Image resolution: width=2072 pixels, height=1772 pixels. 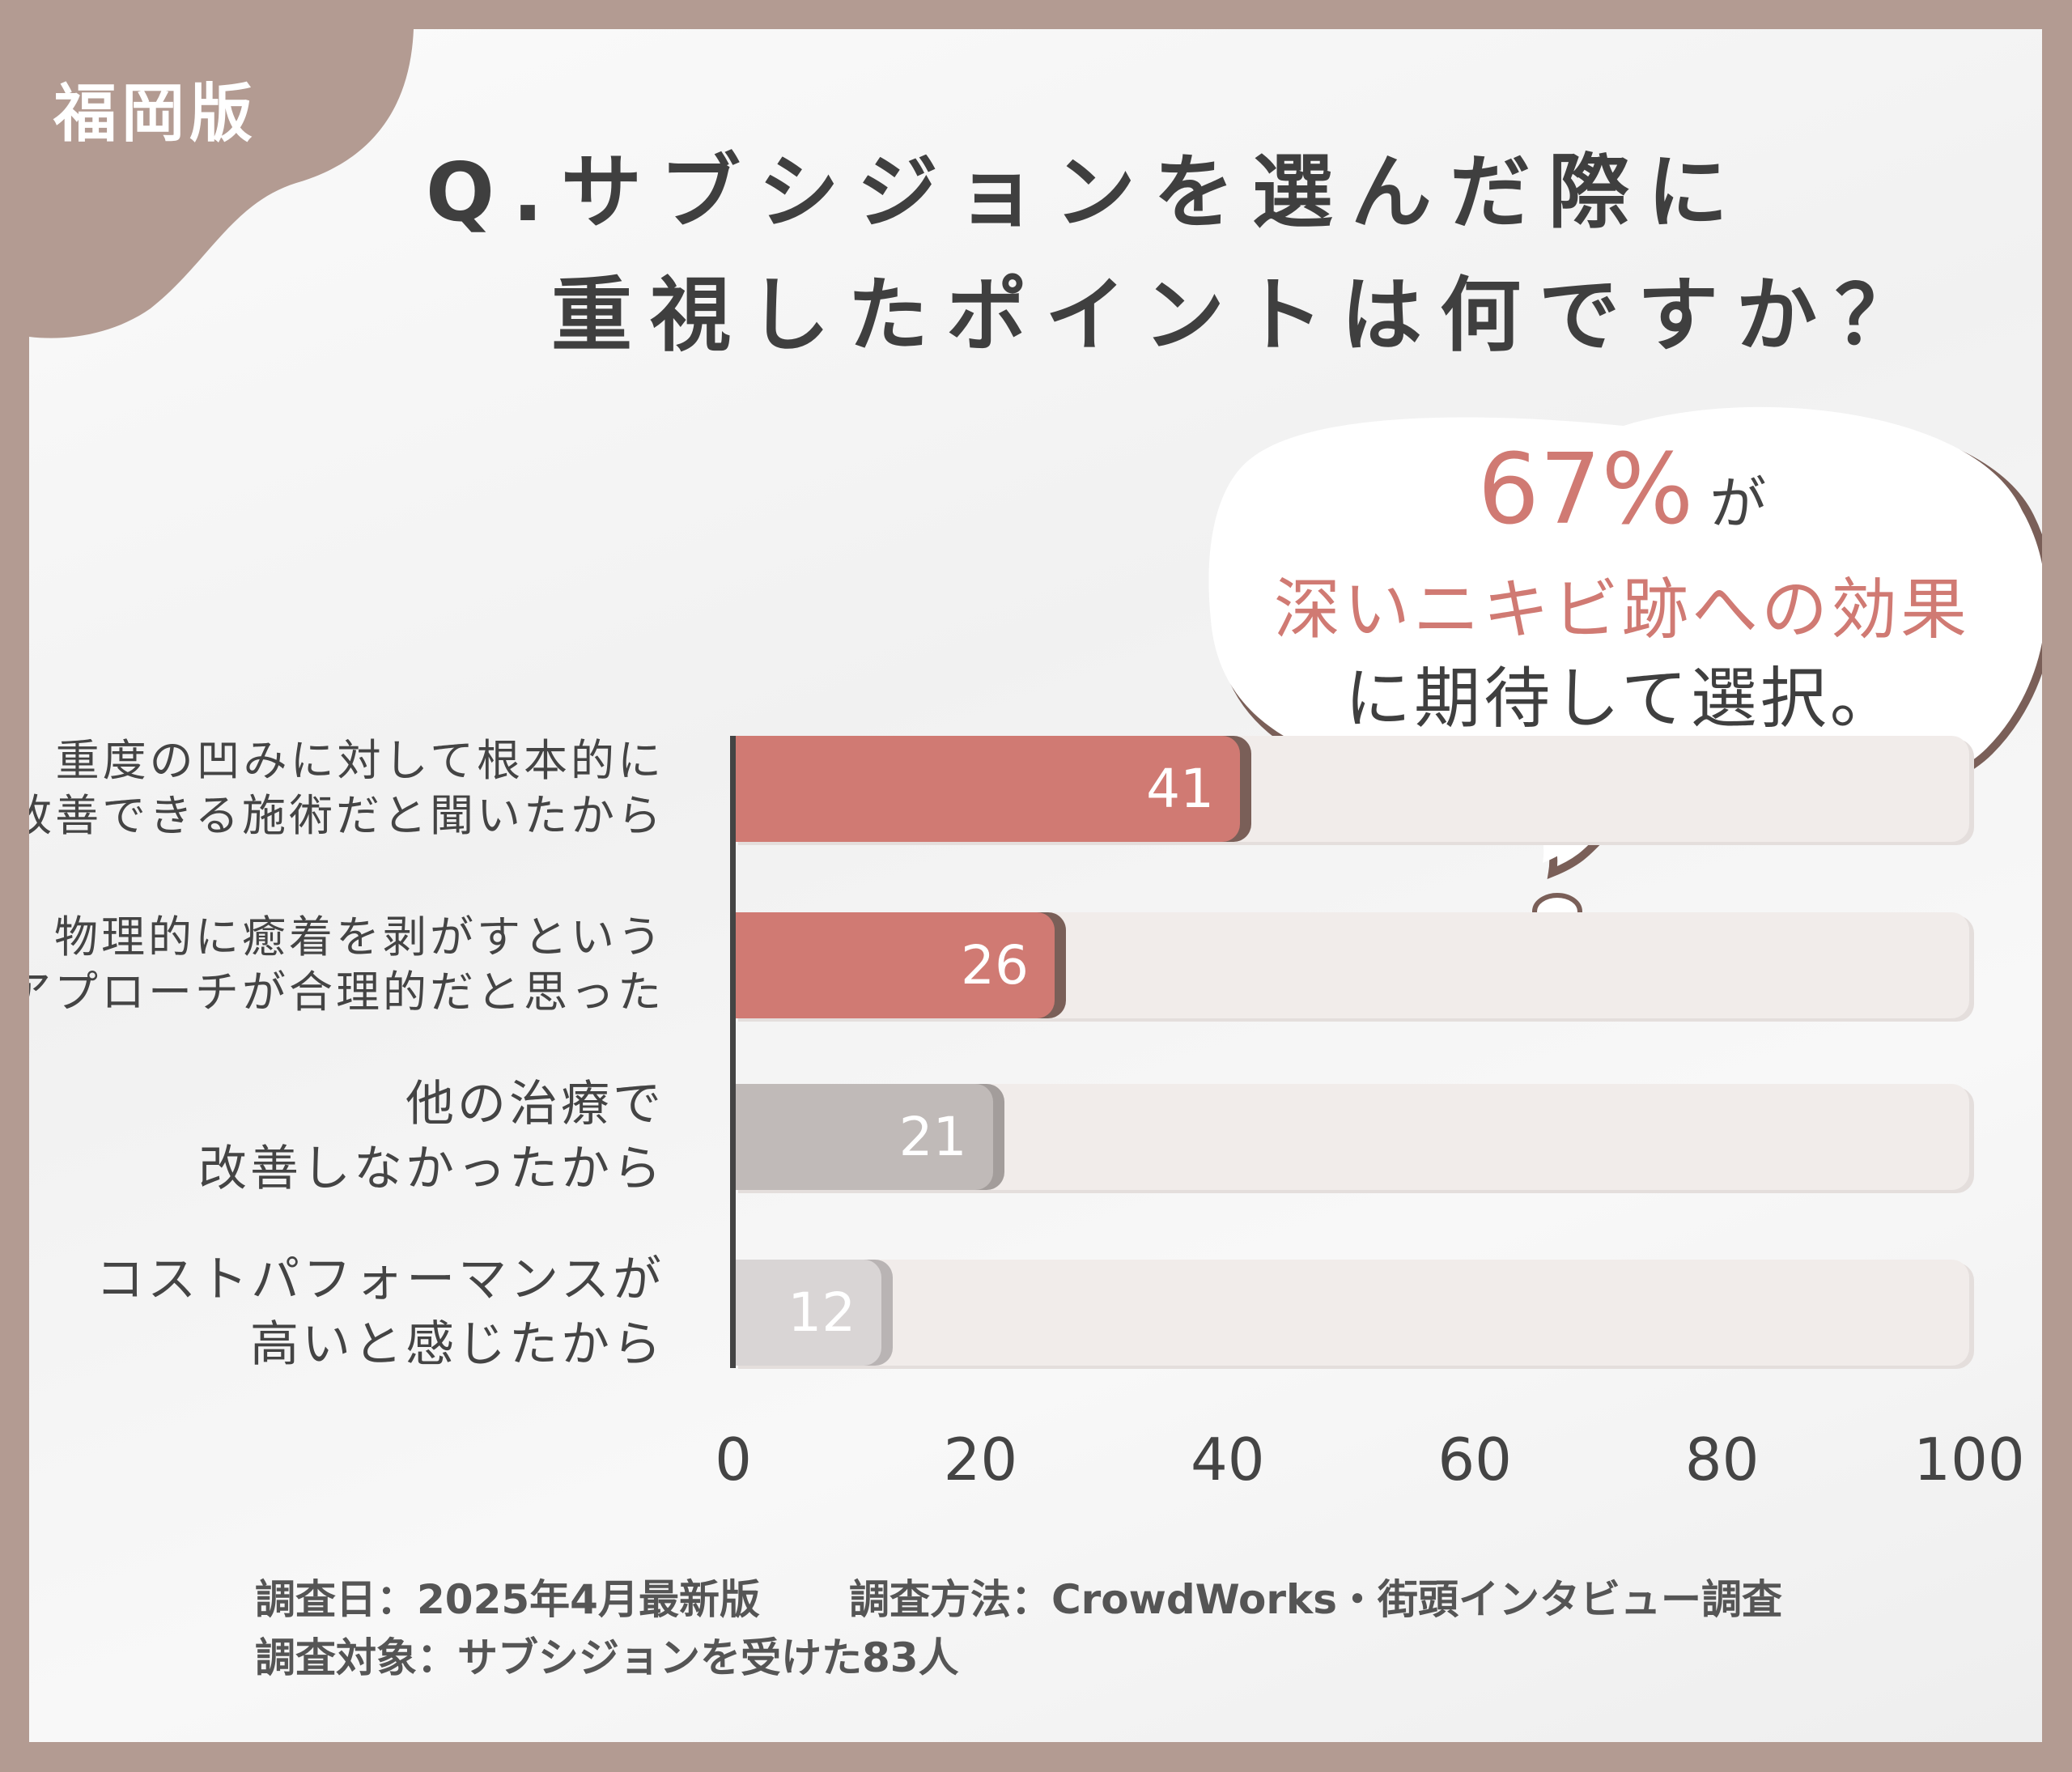 I want to click on title-line-1: Q.サブシジョンを選んだ際に, so click(x=1086, y=193).